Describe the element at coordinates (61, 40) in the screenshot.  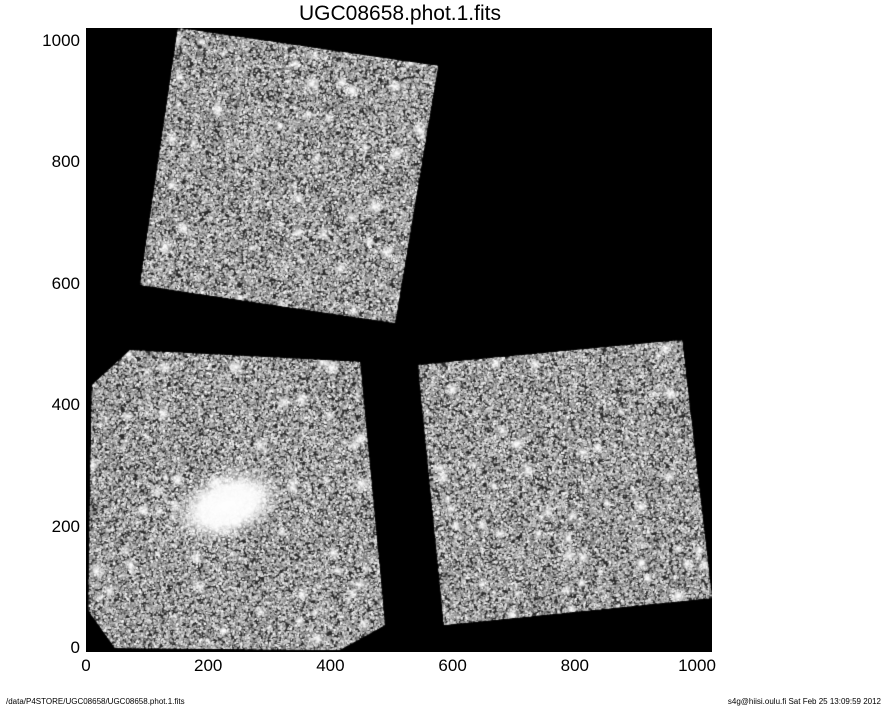
I see `y-tick-label: 1000` at that location.